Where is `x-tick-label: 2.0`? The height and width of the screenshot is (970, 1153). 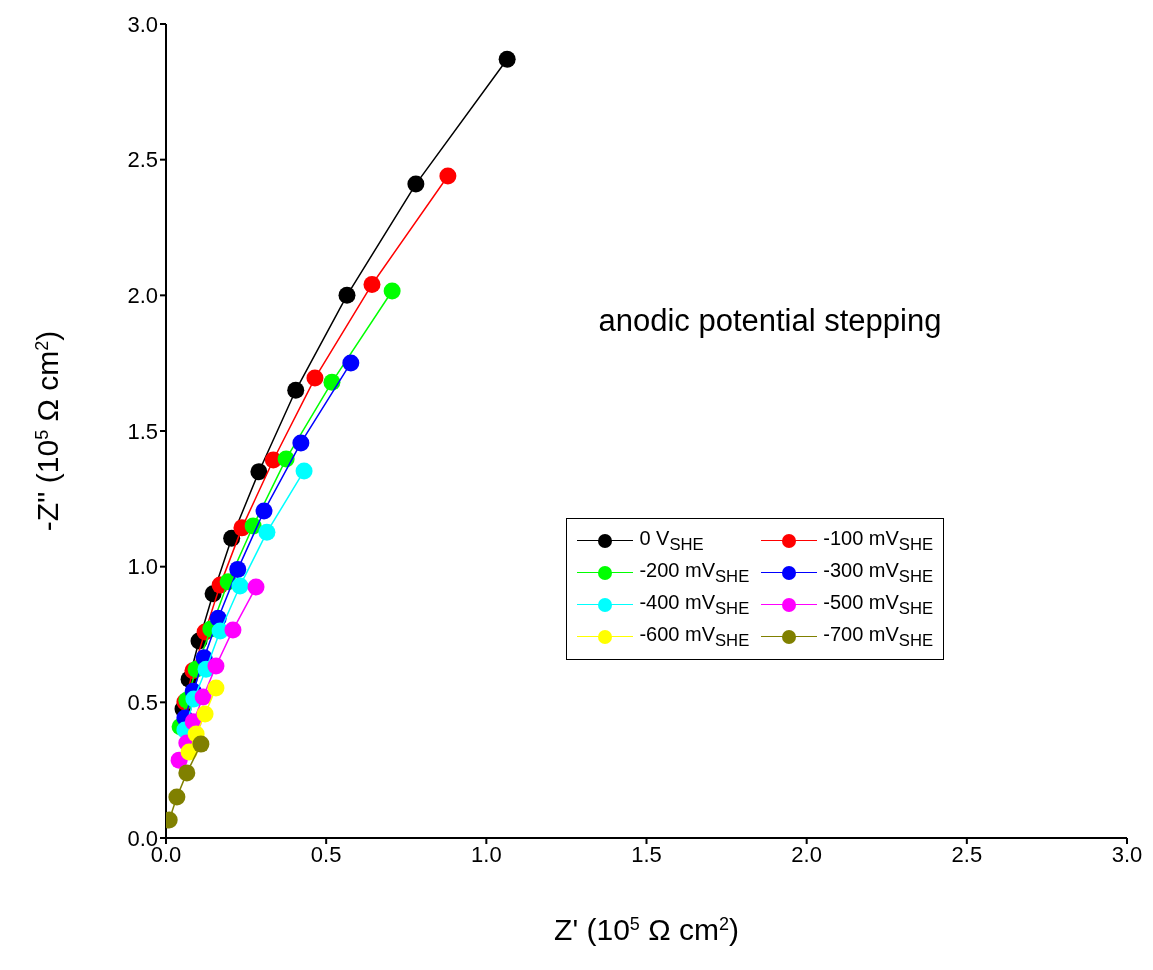 x-tick-label: 2.0 is located at coordinates (806, 854).